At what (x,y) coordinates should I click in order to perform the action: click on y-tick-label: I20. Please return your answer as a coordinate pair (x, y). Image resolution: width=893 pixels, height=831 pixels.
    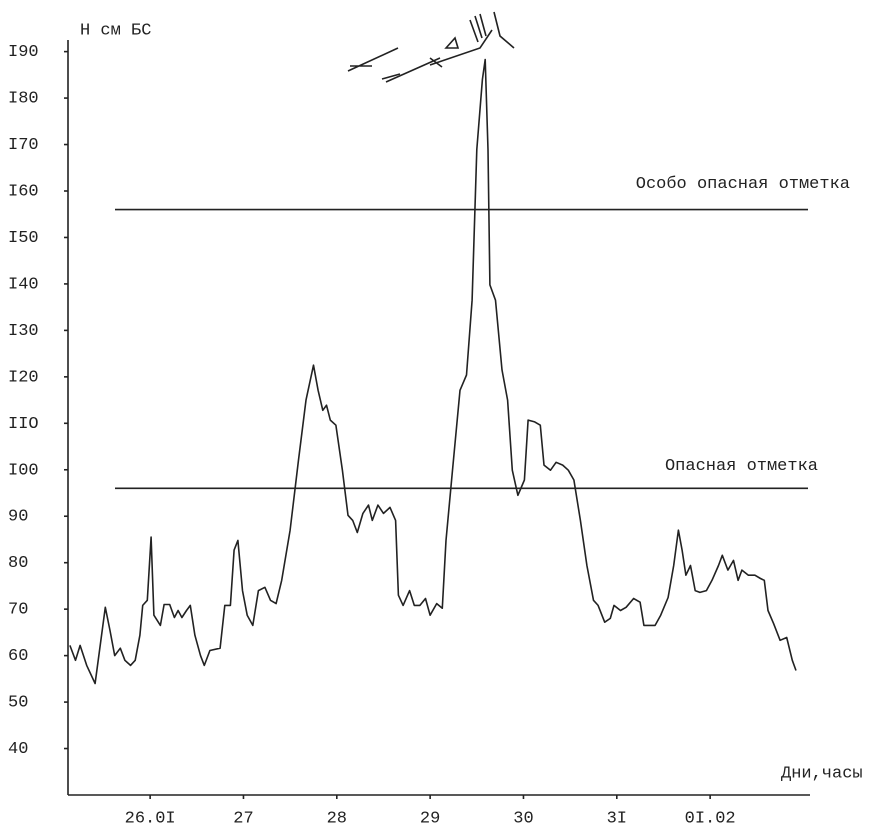
    Looking at the image, I should click on (23, 377).